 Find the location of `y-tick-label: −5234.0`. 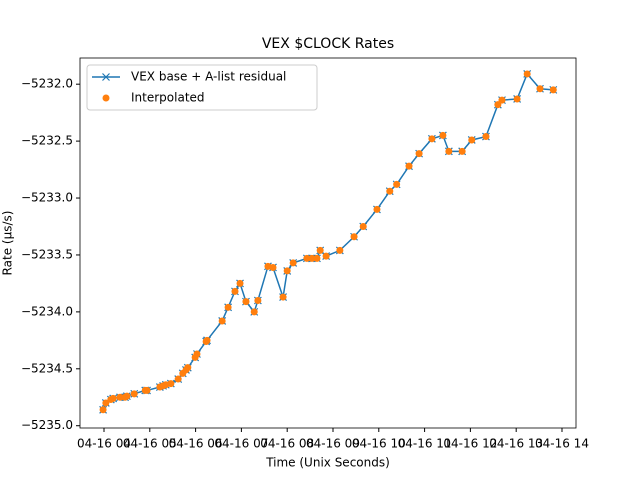

y-tick-label: −5234.0 is located at coordinates (47, 311).